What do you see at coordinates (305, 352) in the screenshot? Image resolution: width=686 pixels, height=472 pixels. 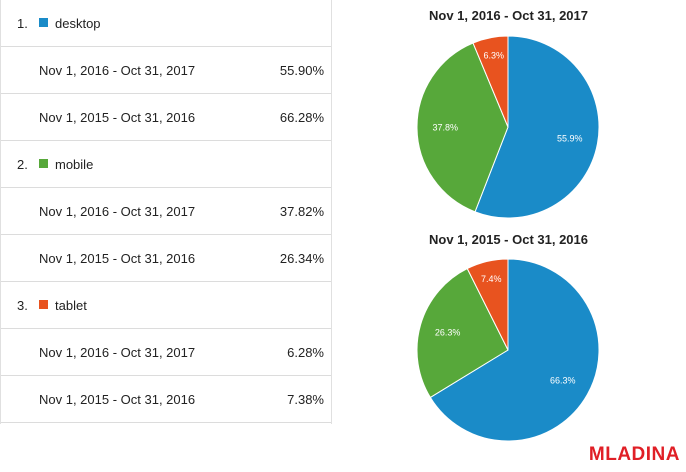 I see `value-cell: 6.28%` at bounding box center [305, 352].